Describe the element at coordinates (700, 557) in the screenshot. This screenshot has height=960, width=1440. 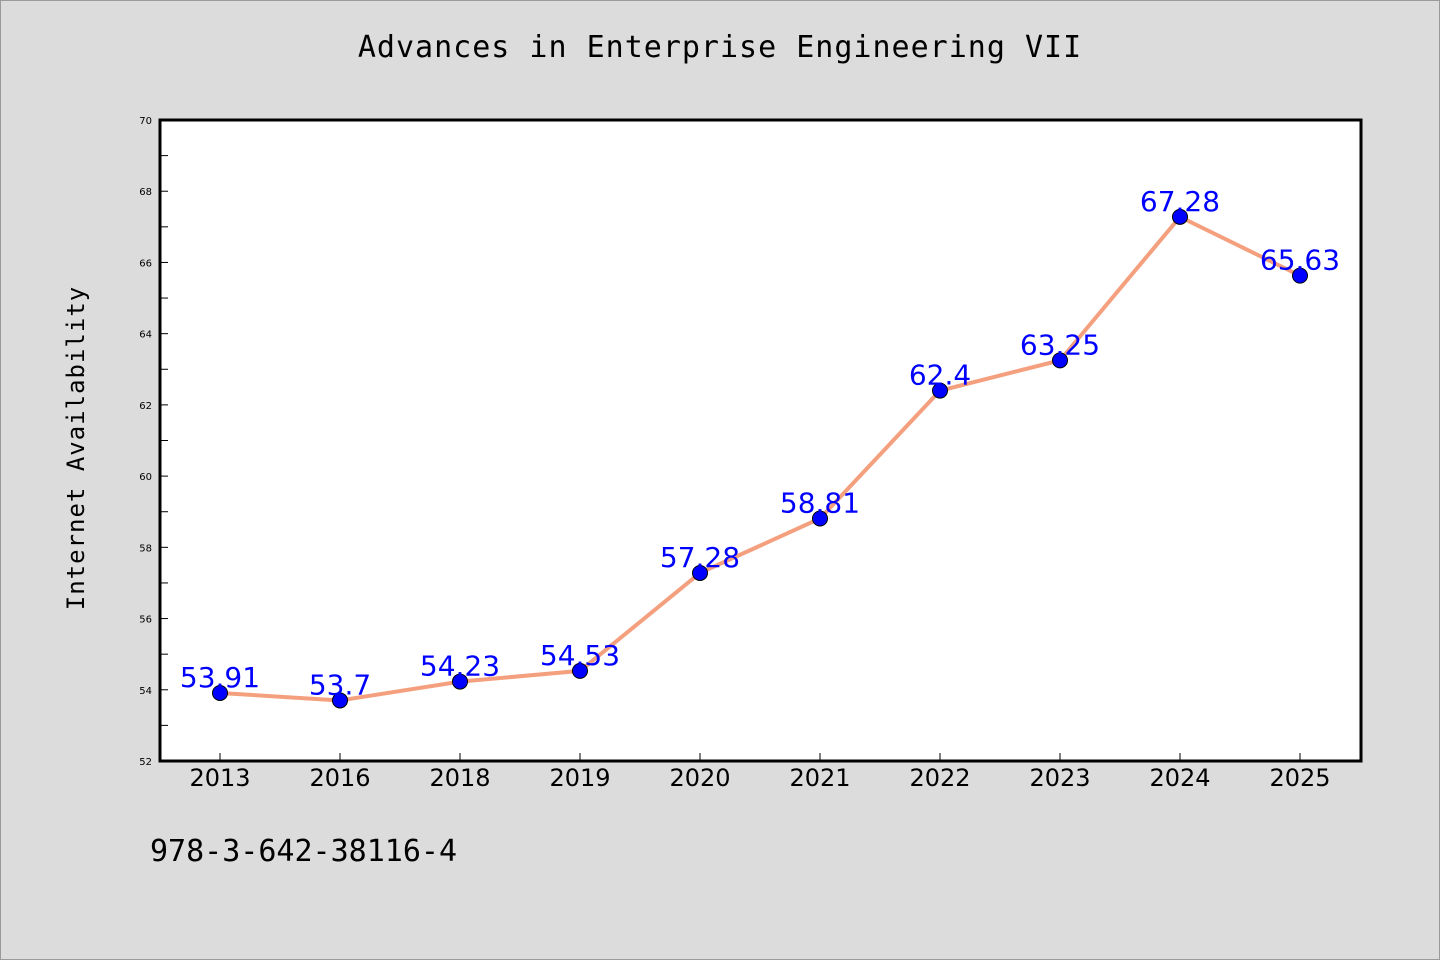
I see `data-label: 57.28` at that location.